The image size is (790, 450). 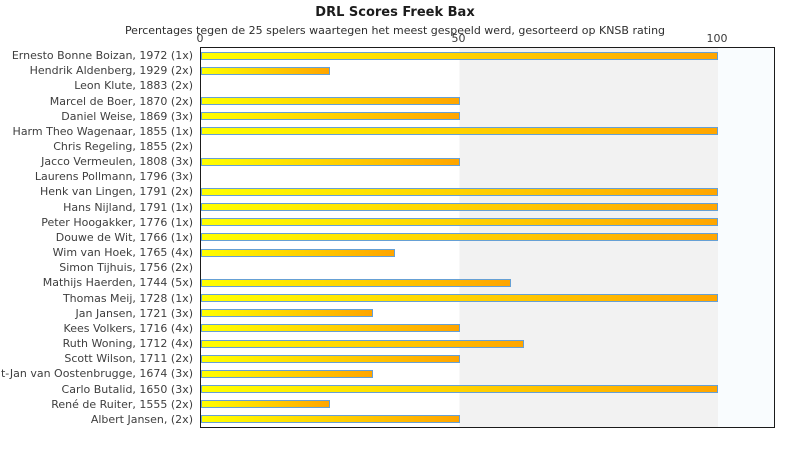 What do you see at coordinates (200, 38) in the screenshot?
I see `x-axis-tick-label: 0` at bounding box center [200, 38].